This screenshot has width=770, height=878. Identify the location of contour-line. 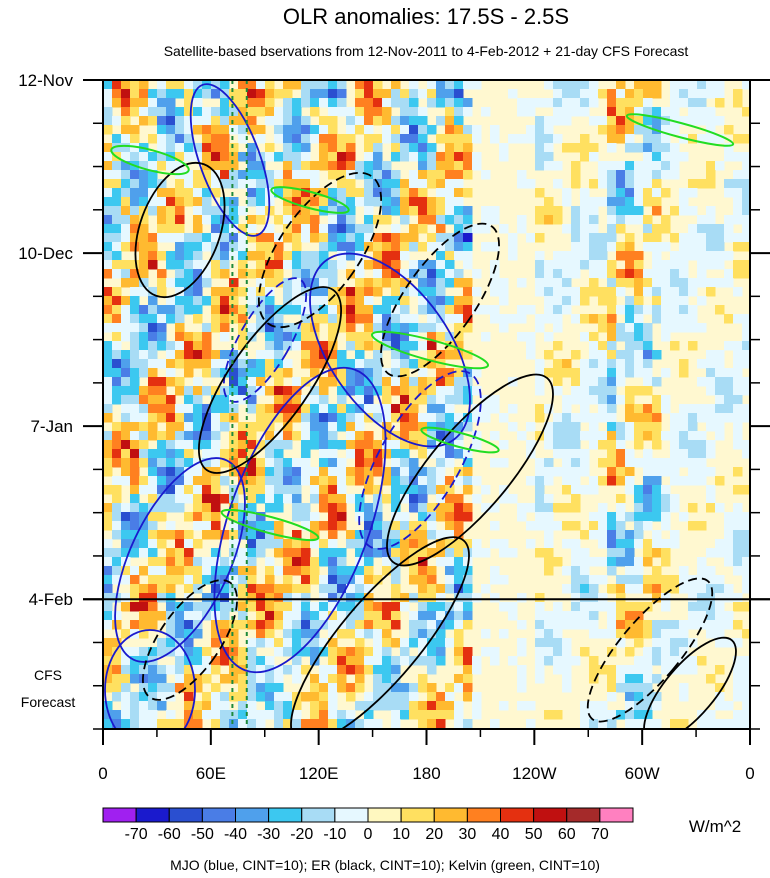
(270, 525).